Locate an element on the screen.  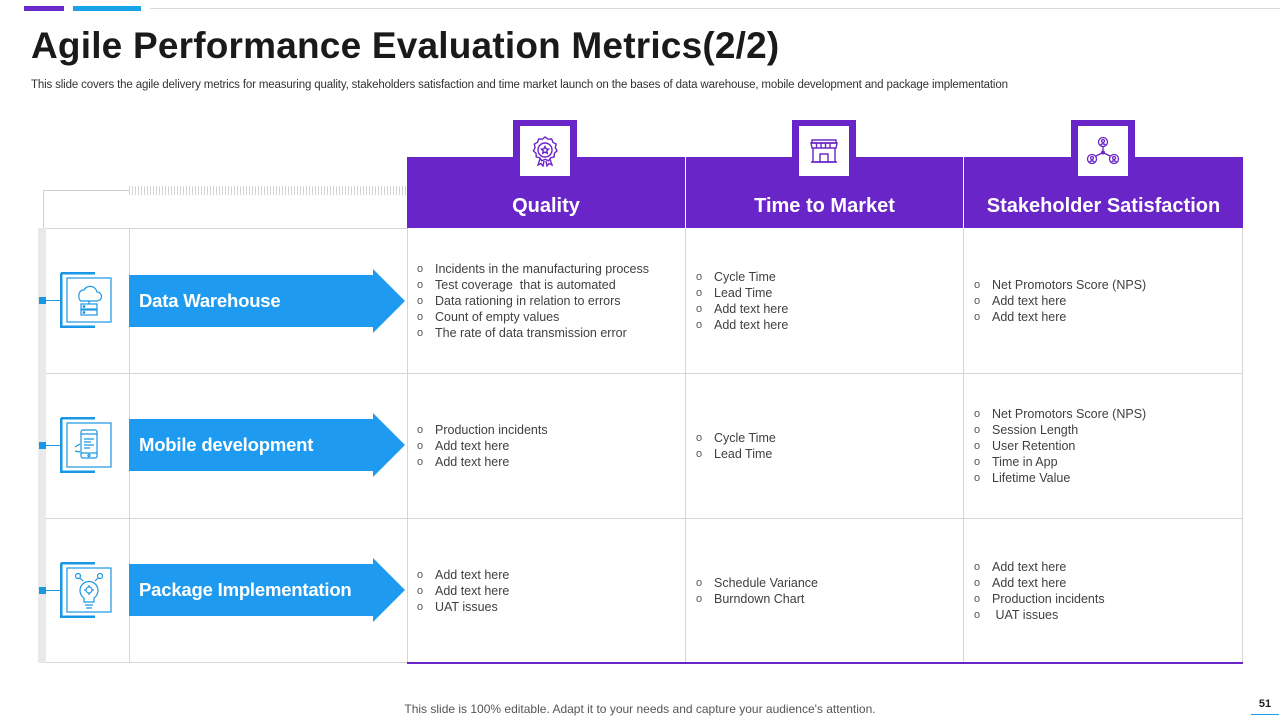
list-item: The rate of data transmission error is located at coordinates (533, 333).